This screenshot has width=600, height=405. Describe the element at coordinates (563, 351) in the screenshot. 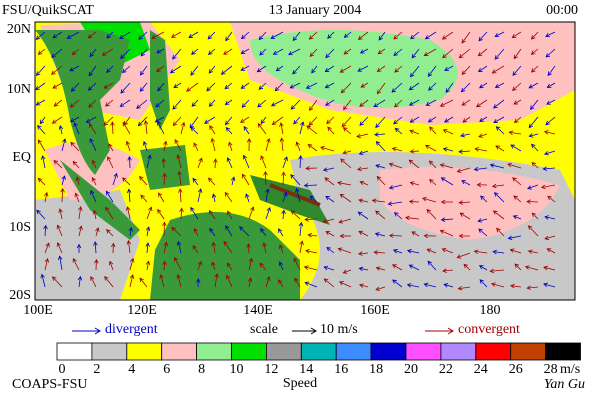

I see `colorbar-box` at that location.